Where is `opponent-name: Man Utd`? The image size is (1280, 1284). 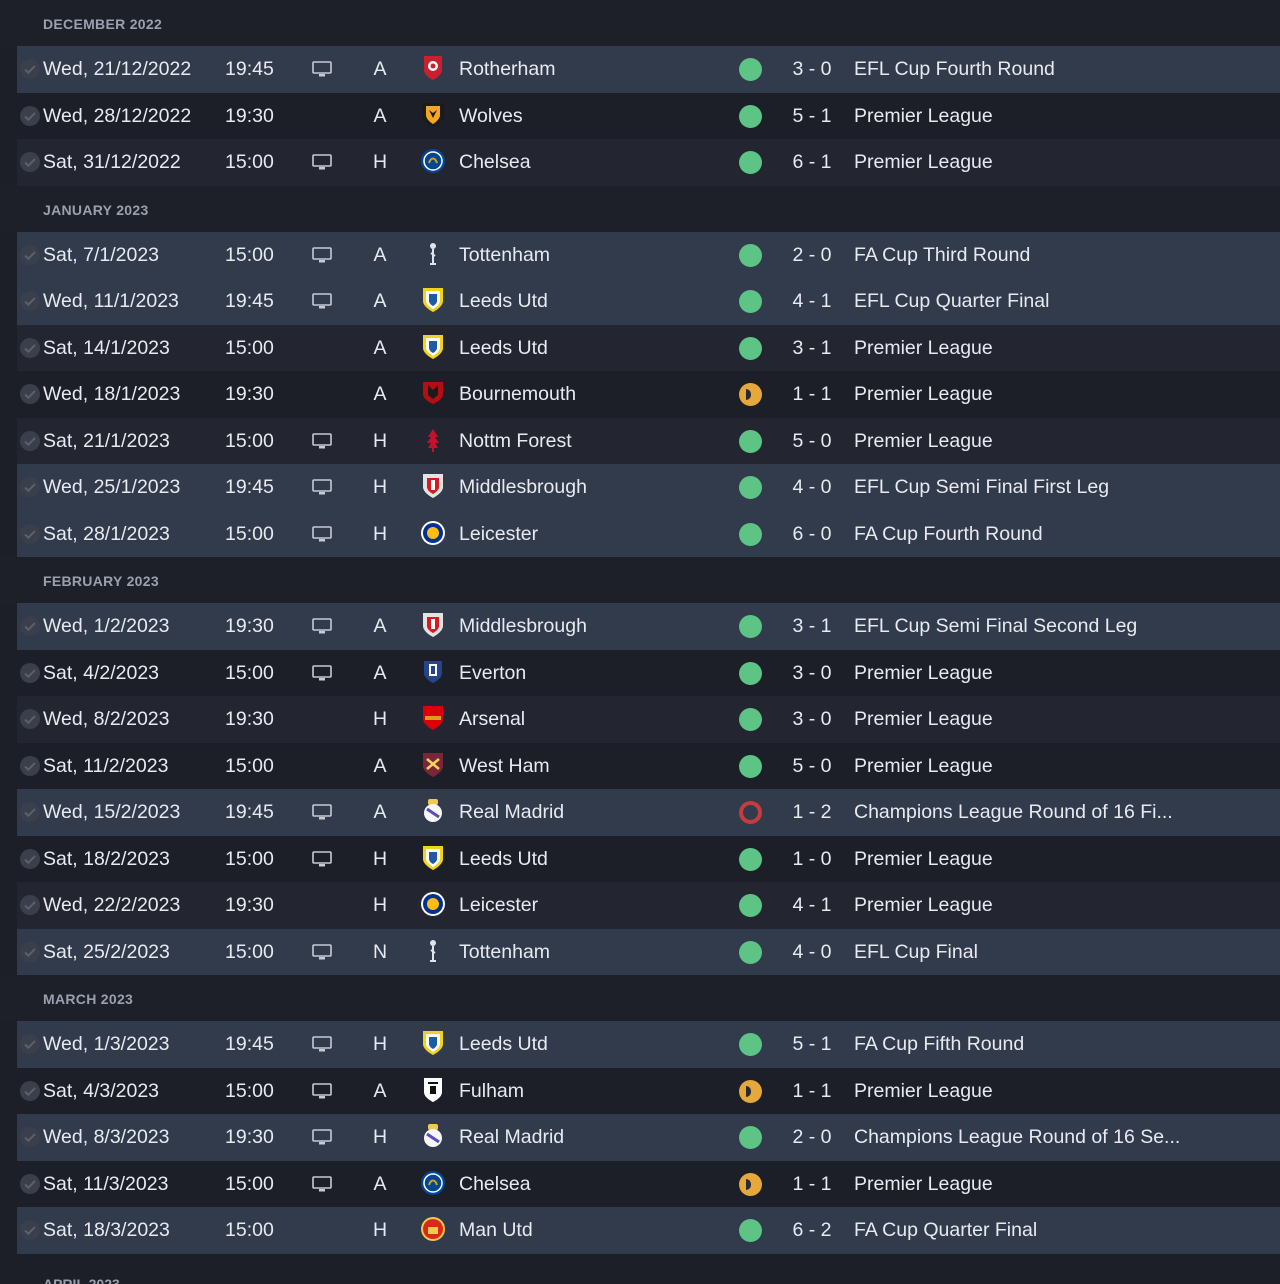
opponent-name: Man Utd is located at coordinates (496, 1230).